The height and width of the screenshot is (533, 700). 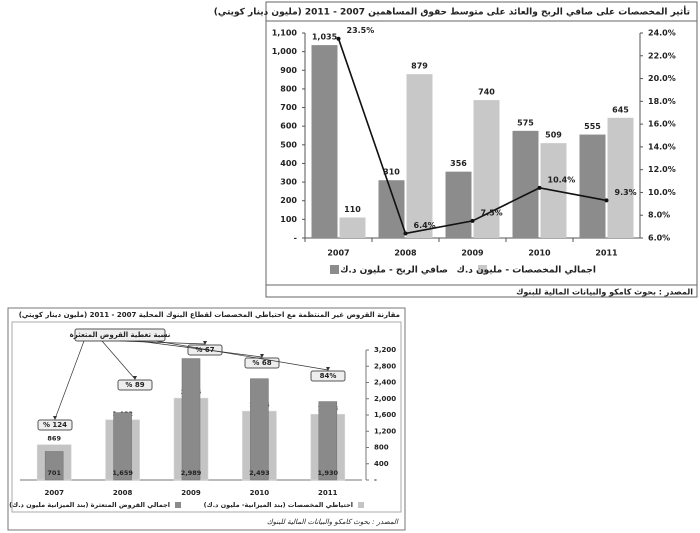 What do you see at coordinates (385, 431) in the screenshot?
I see `y-tick-label: 1,200` at bounding box center [385, 431].